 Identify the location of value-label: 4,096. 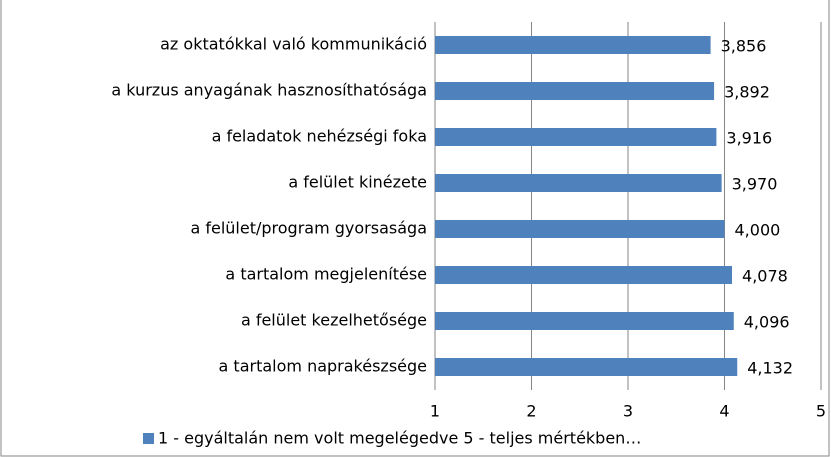
(767, 322).